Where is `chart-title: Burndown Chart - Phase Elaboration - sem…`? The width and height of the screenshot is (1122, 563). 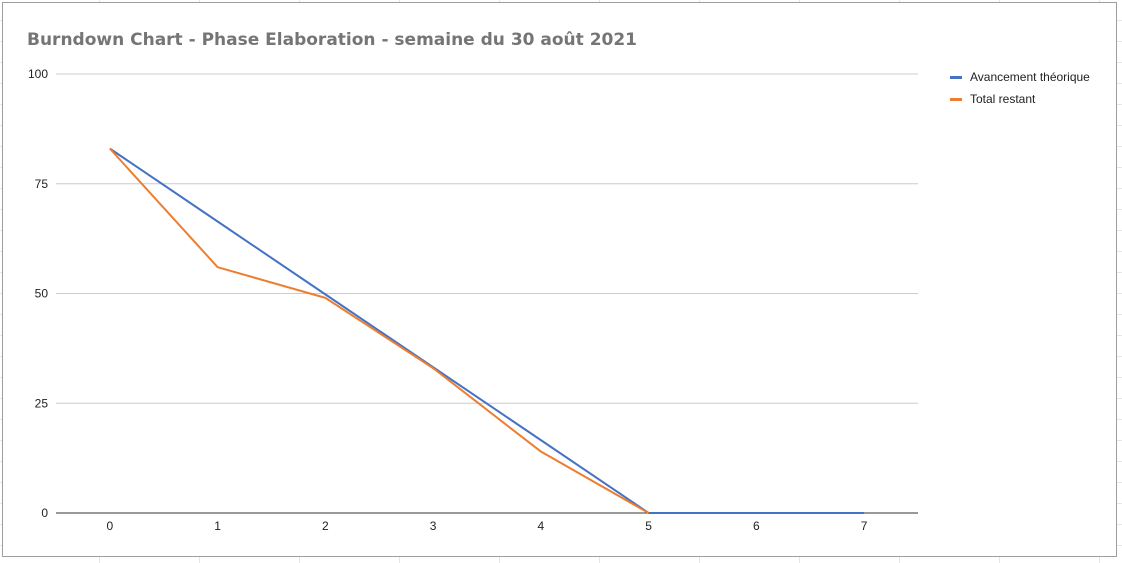
chart-title: Burndown Chart - Phase Elaboration - sem… is located at coordinates (332, 40).